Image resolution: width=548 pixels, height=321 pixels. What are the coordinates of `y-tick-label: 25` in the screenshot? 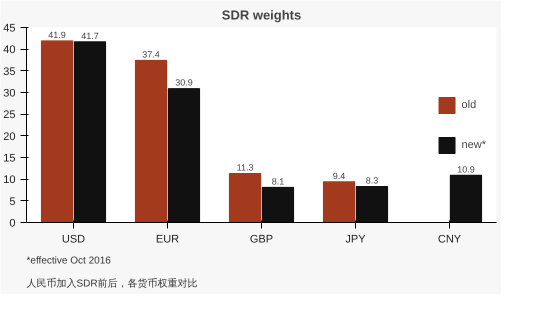 It's located at (9, 115).